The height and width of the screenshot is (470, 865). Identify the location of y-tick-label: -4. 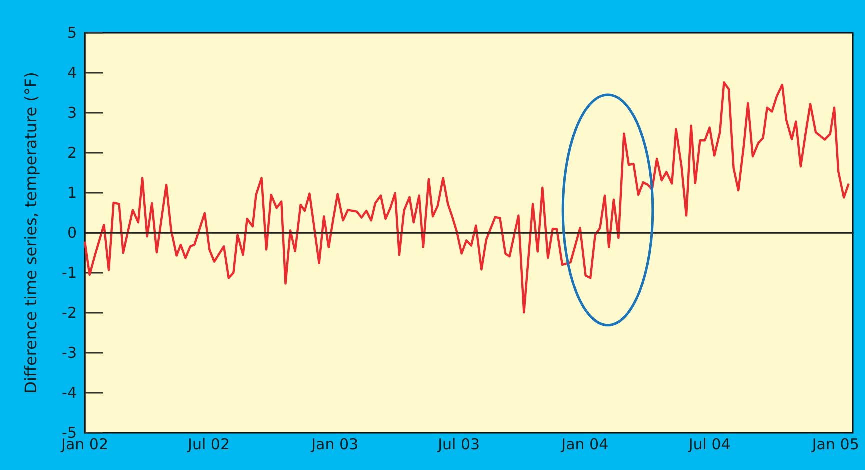
(69, 393).